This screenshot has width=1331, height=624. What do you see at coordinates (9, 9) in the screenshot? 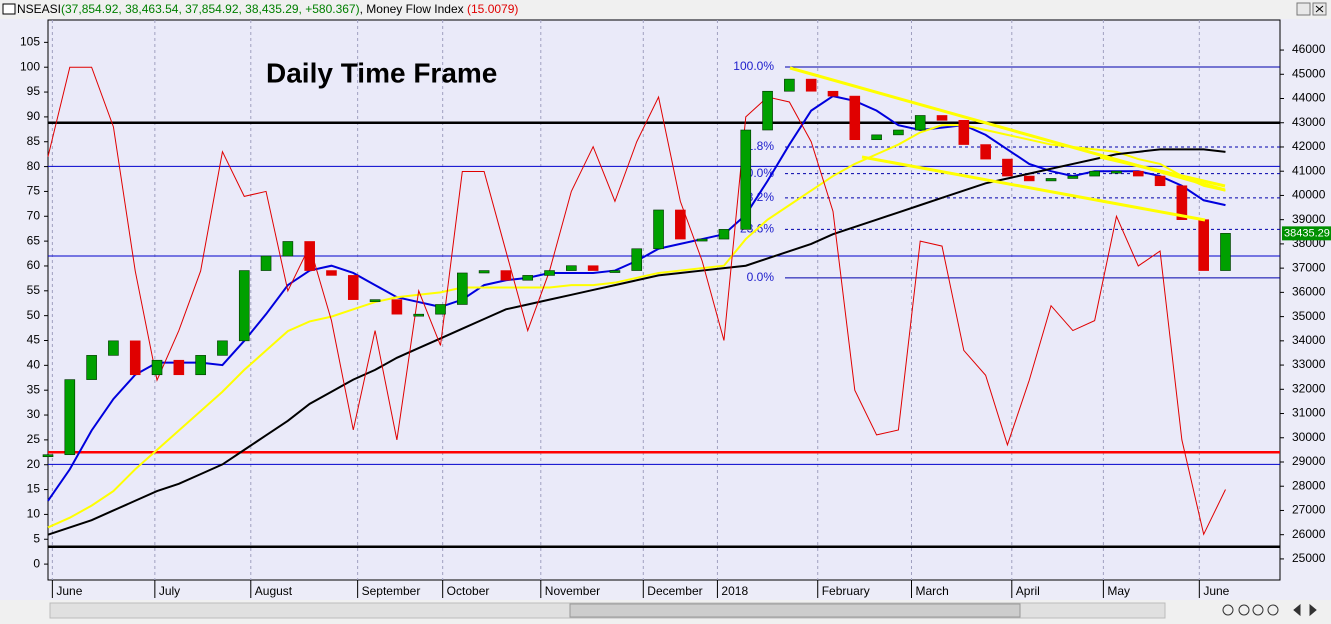
I see `window-icon` at bounding box center [9, 9].